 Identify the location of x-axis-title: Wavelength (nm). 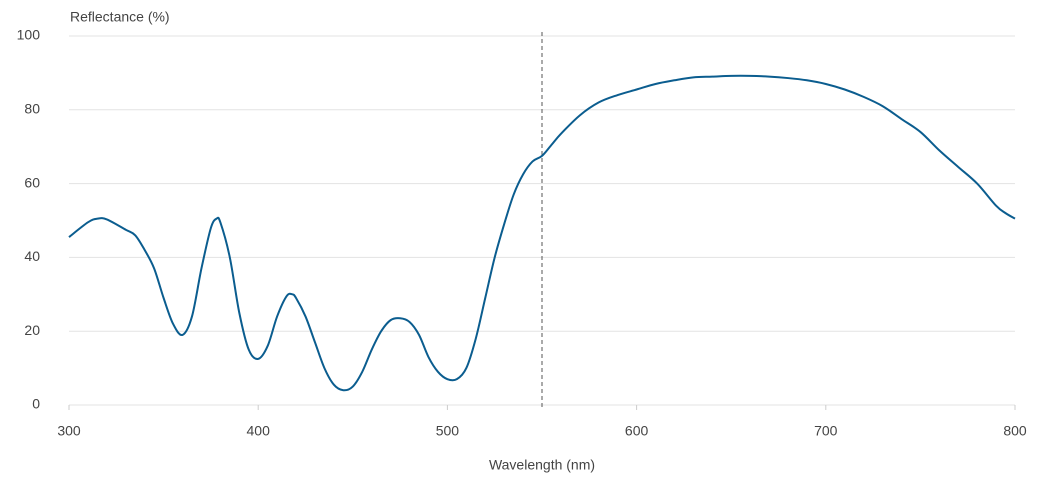
(542, 465).